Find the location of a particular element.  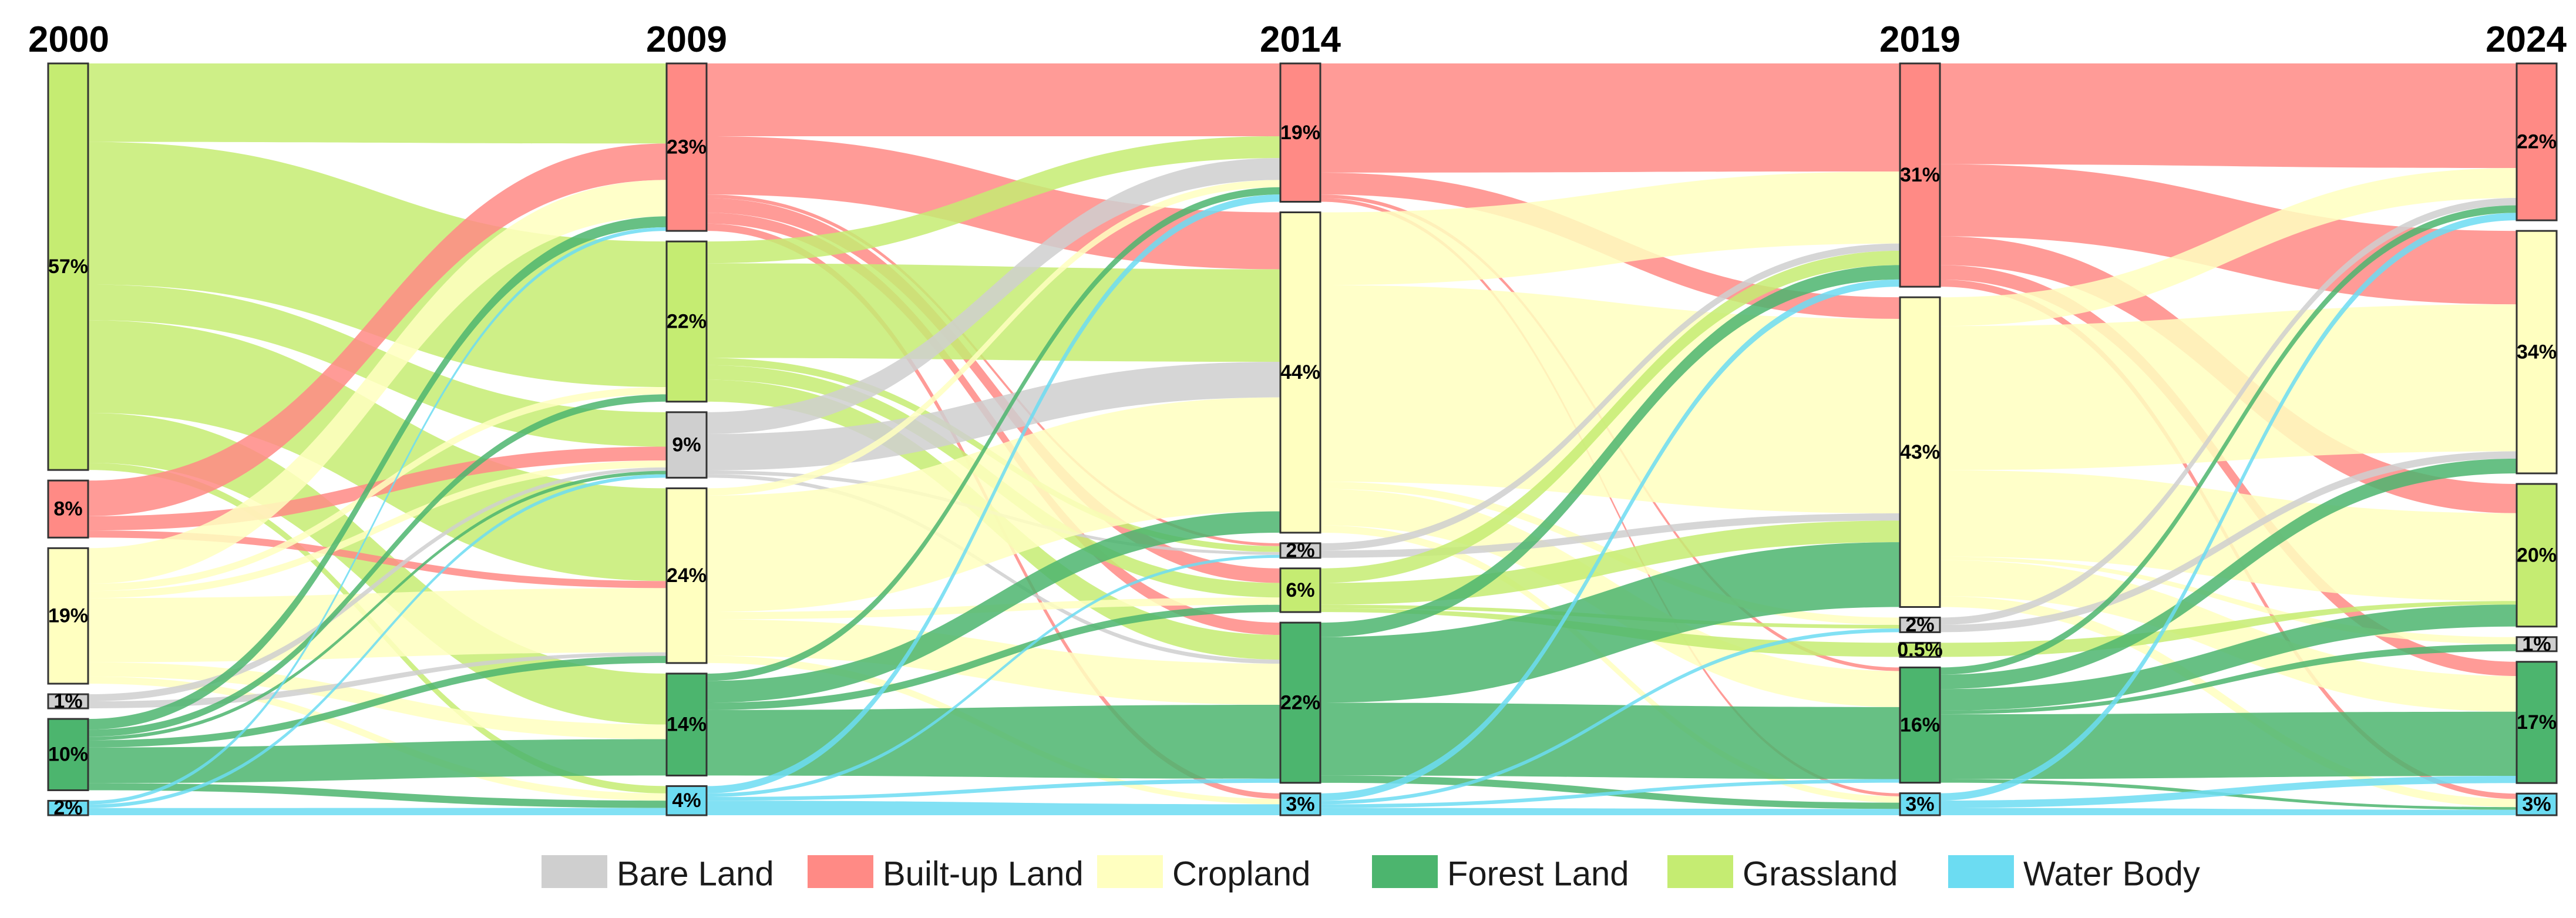

node-label-2014-forest-land: 22% is located at coordinates (1300, 702).